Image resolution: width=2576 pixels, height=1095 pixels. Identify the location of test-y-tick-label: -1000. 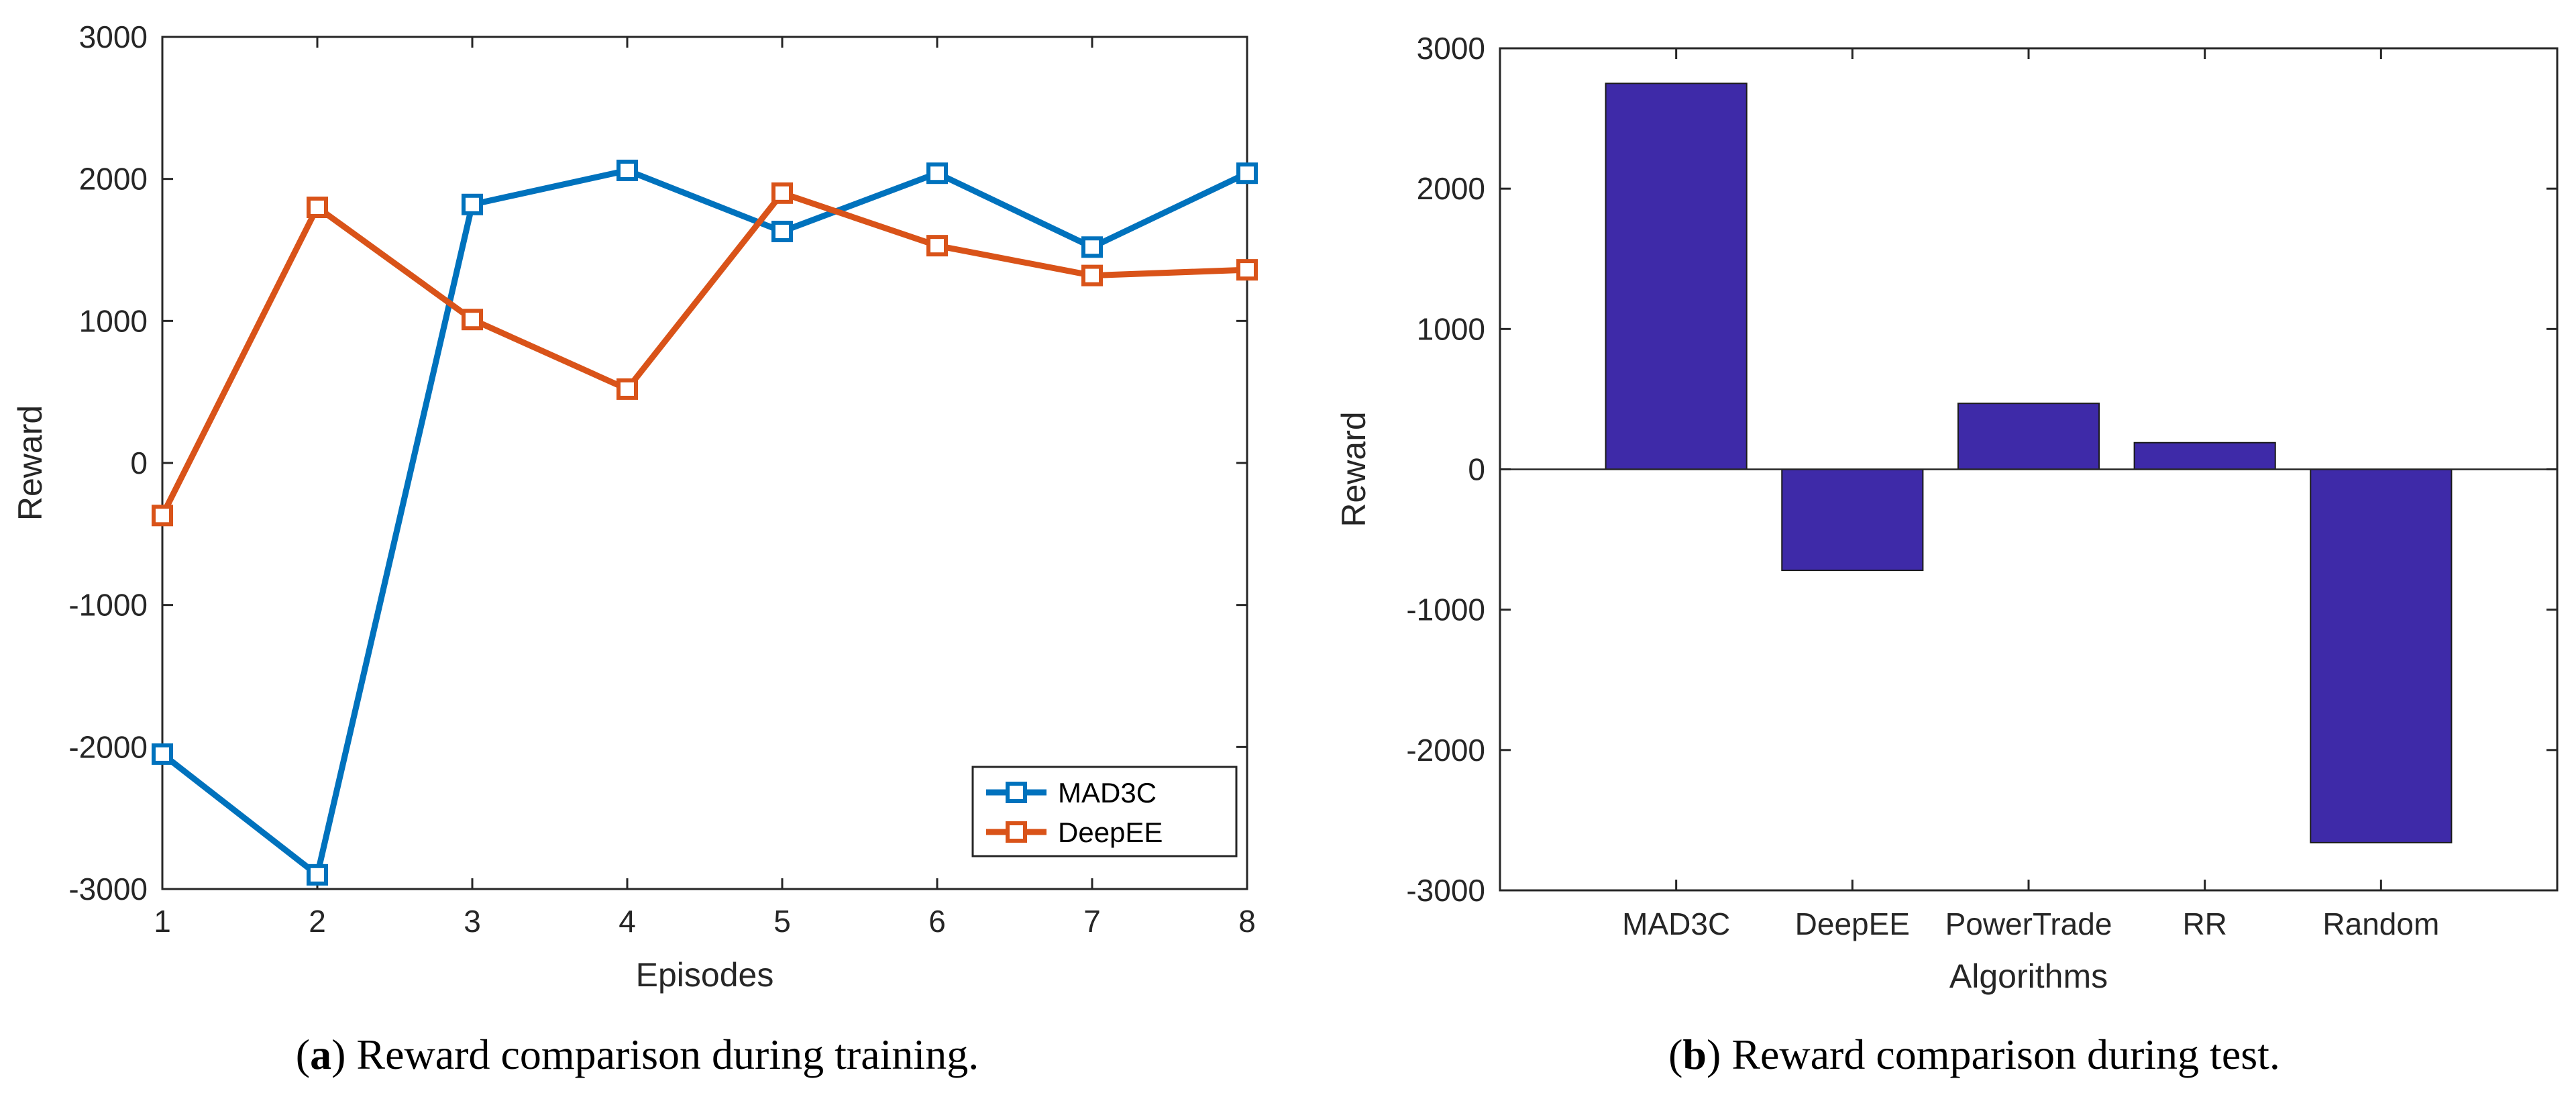
(1445, 609).